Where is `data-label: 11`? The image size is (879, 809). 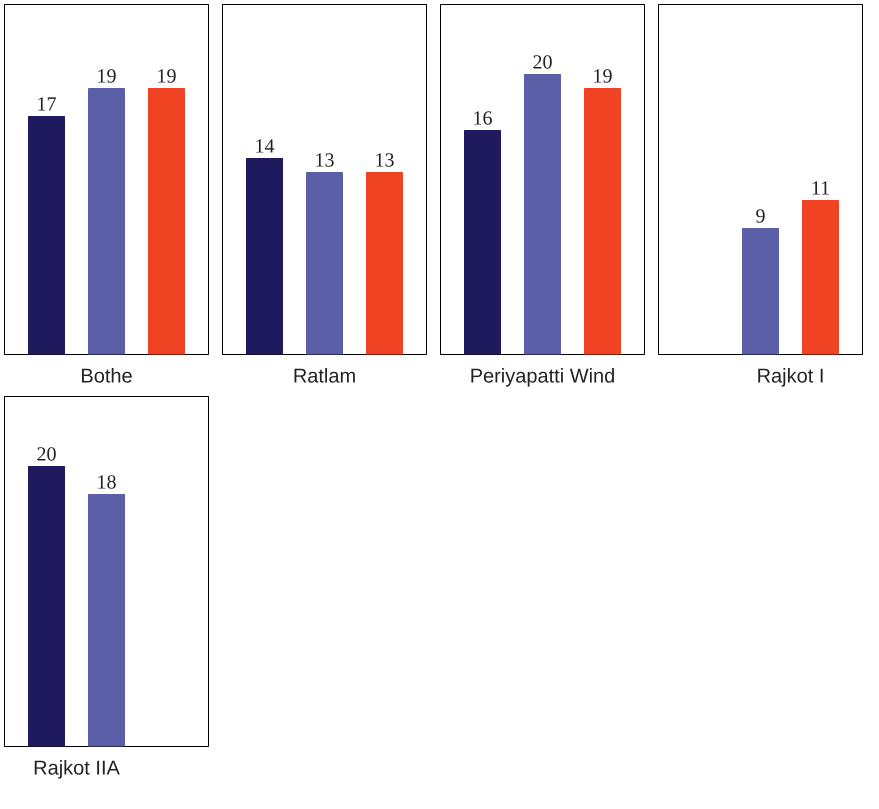 data-label: 11 is located at coordinates (820, 189).